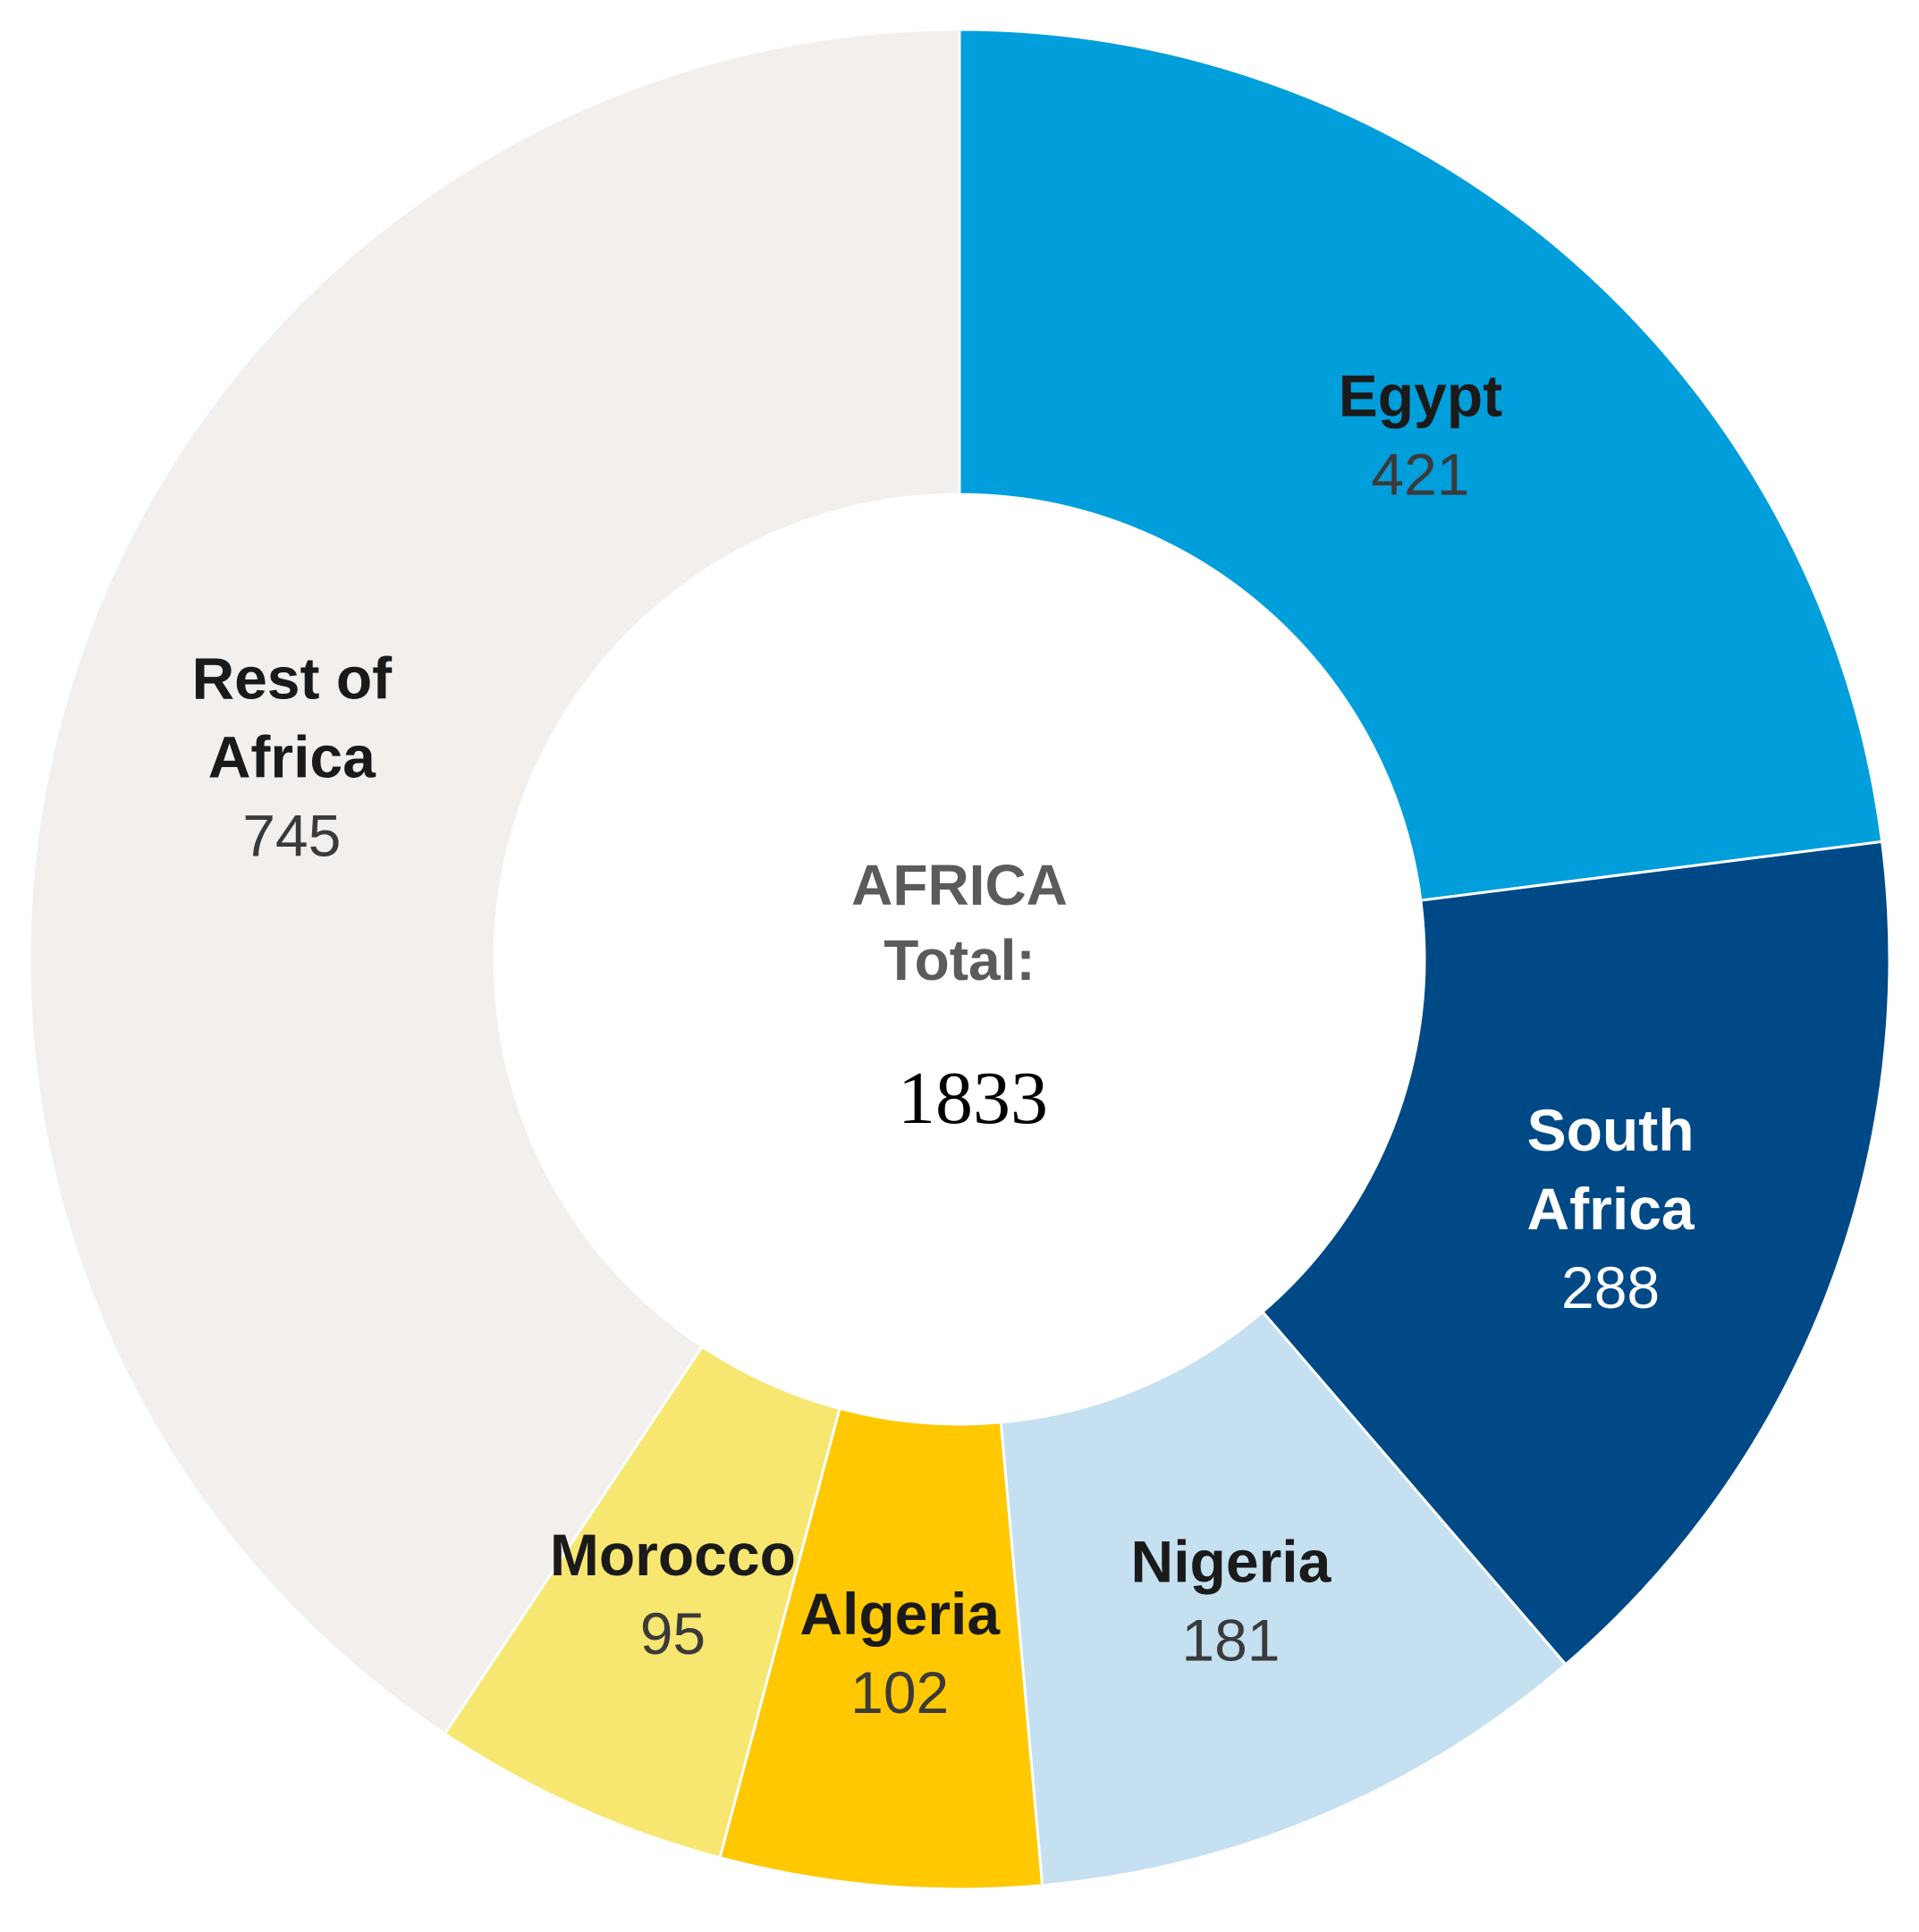  Describe the element at coordinates (900, 1653) in the screenshot. I see `slice-label-algeria: Algeria 102` at that location.